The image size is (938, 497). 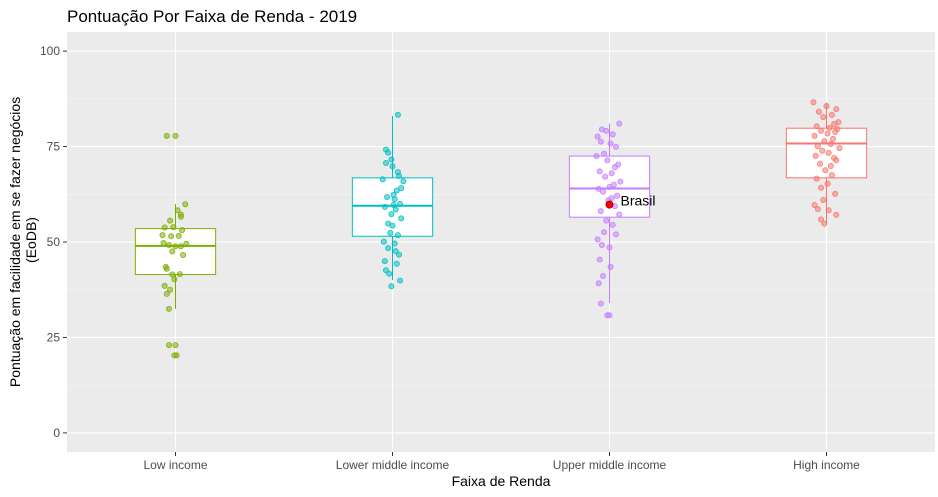 I want to click on highlight-point, so click(x=609, y=204).